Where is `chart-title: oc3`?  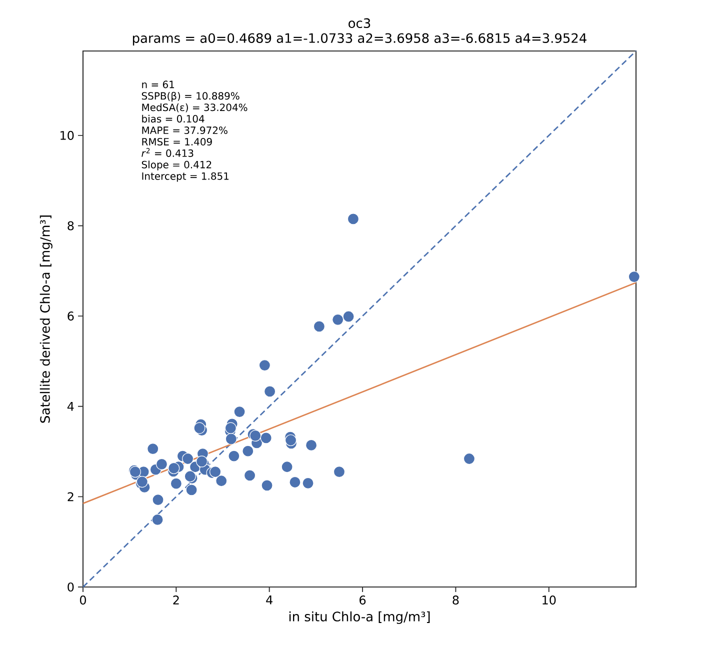
chart-title: oc3 is located at coordinates (359, 23).